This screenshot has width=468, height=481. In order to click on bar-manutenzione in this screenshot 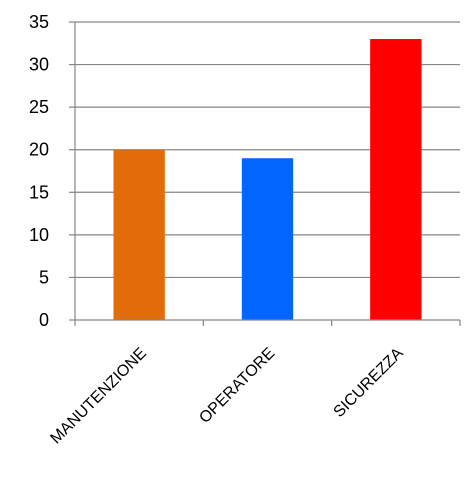, I will do `click(139, 234)`.